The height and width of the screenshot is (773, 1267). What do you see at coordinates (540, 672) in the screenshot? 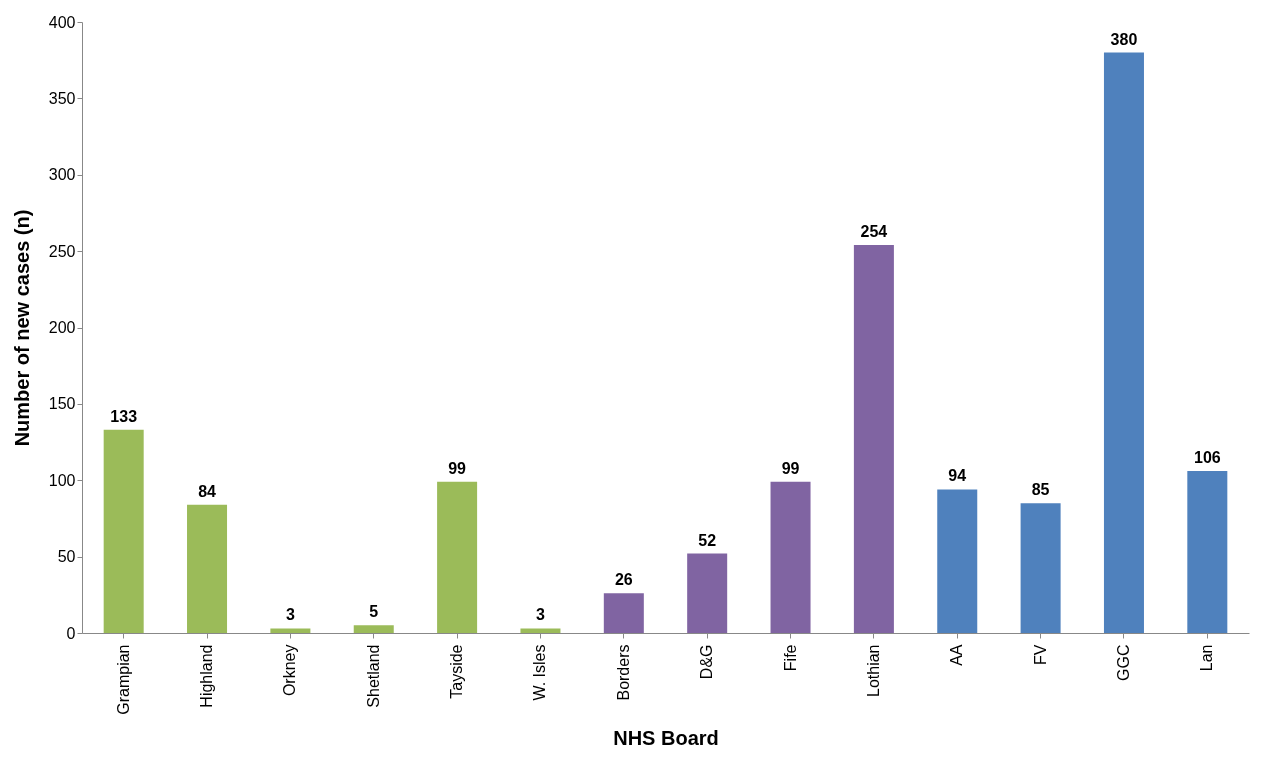
I see `x-tick-label: W. Isles` at bounding box center [540, 672].